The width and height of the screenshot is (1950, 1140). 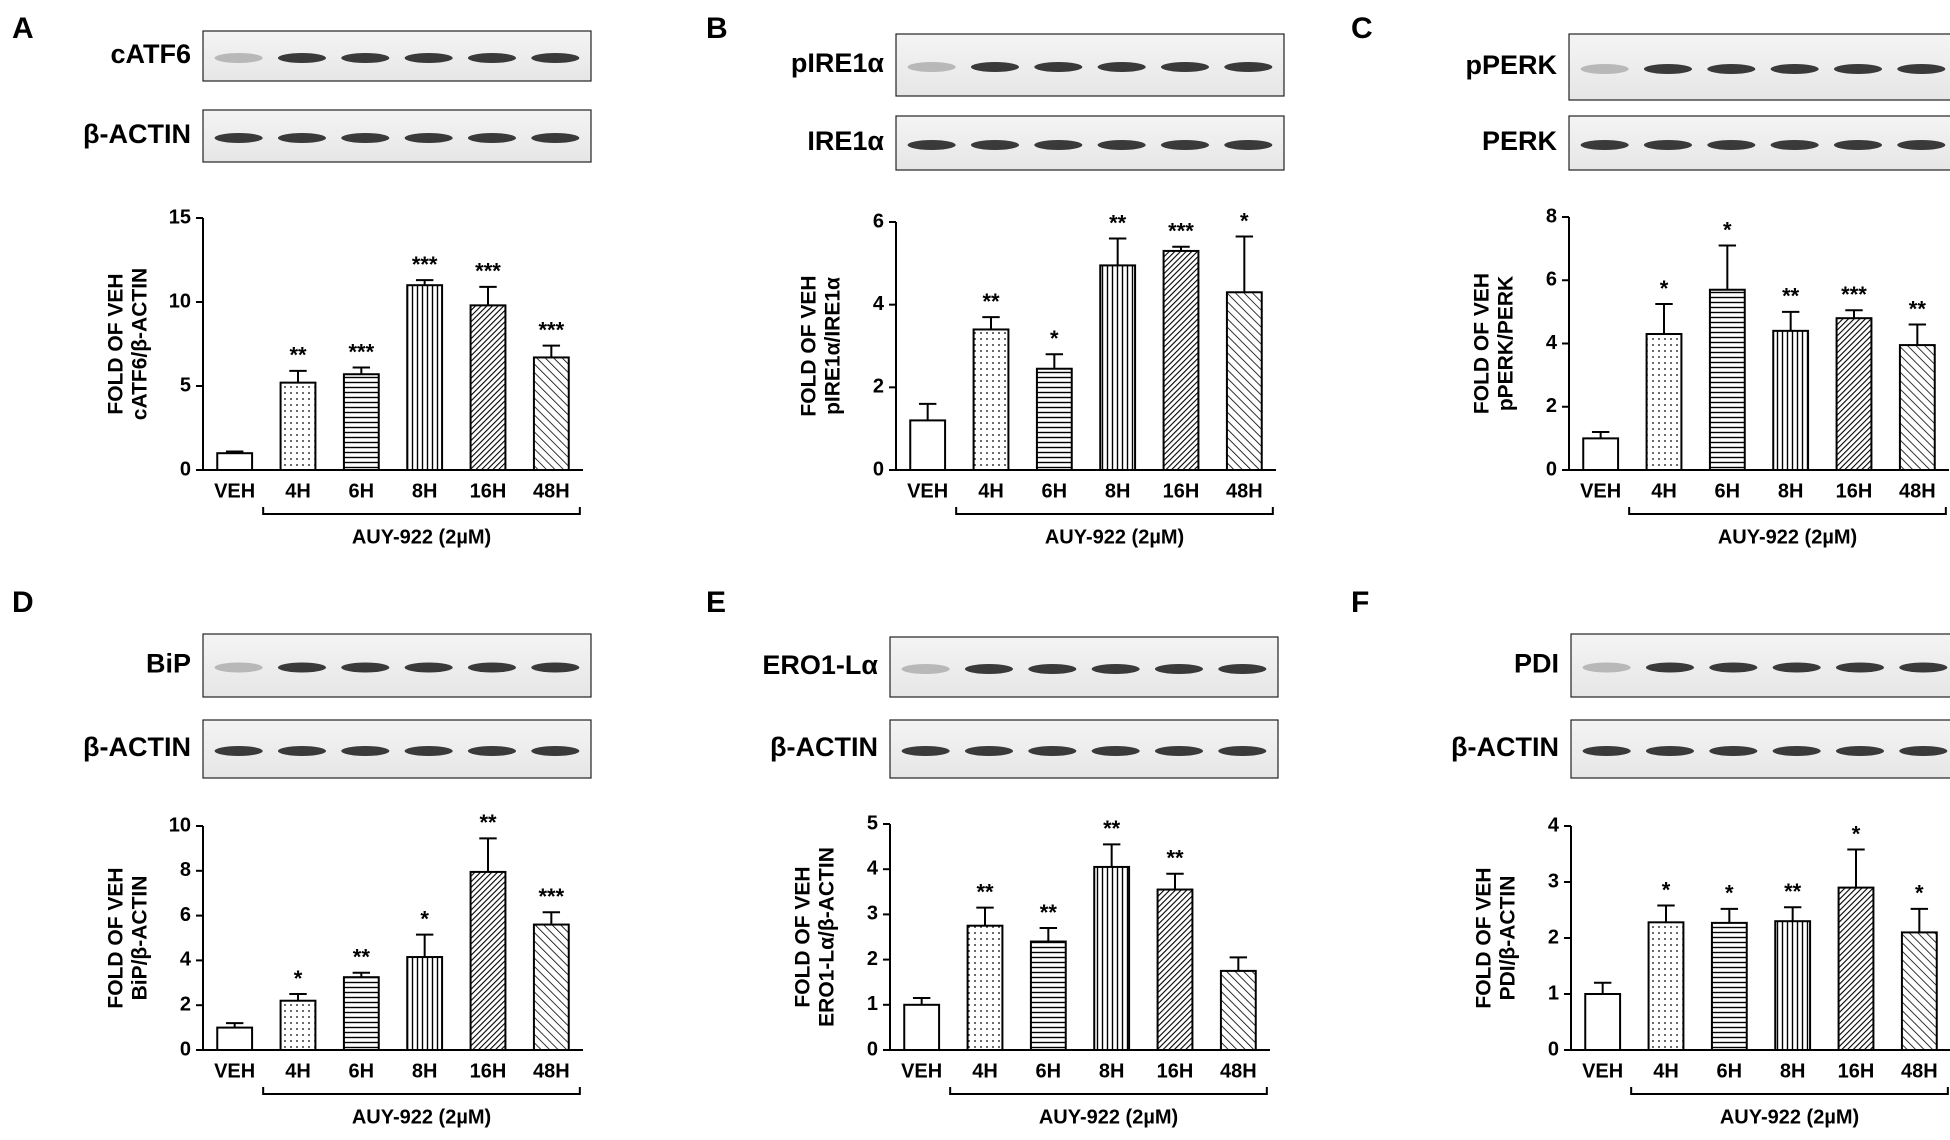 I want to click on panel-label: C, so click(x=1362, y=28).